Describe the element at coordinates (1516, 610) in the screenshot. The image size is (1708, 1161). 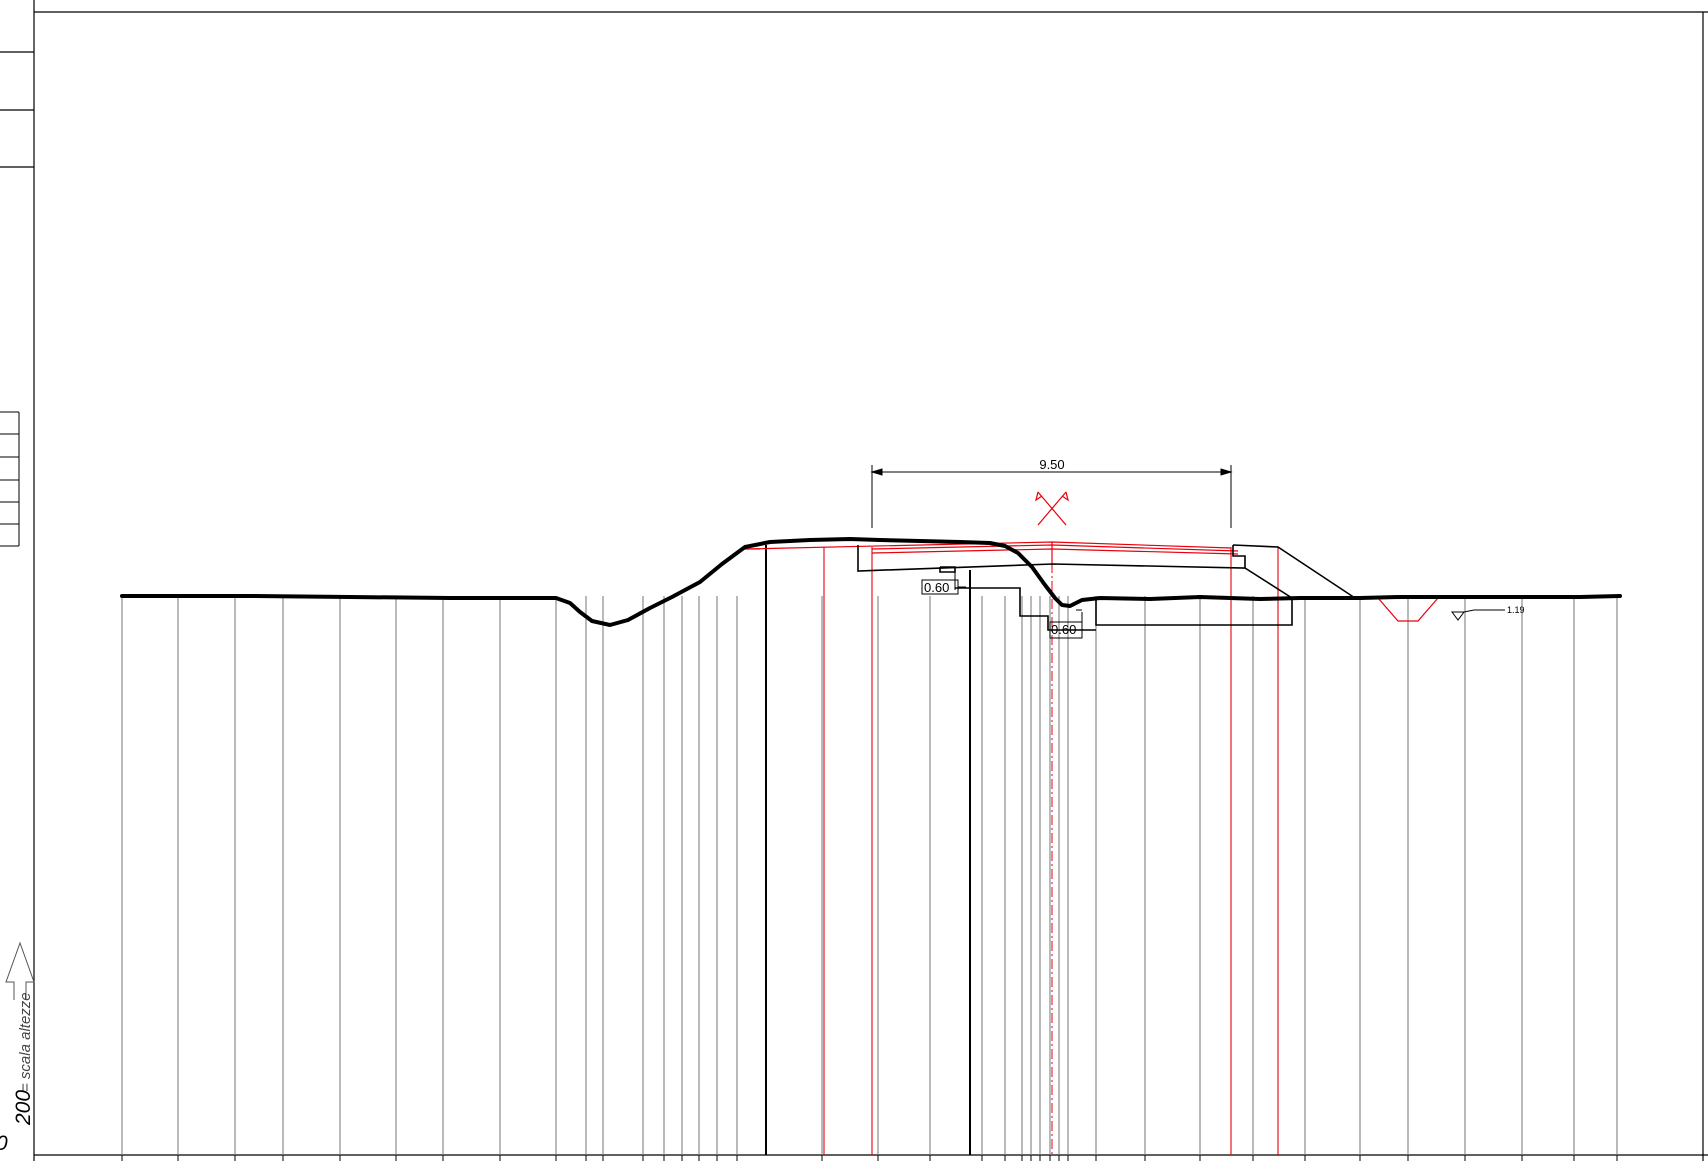
I see `water-level-label: 1.19` at that location.